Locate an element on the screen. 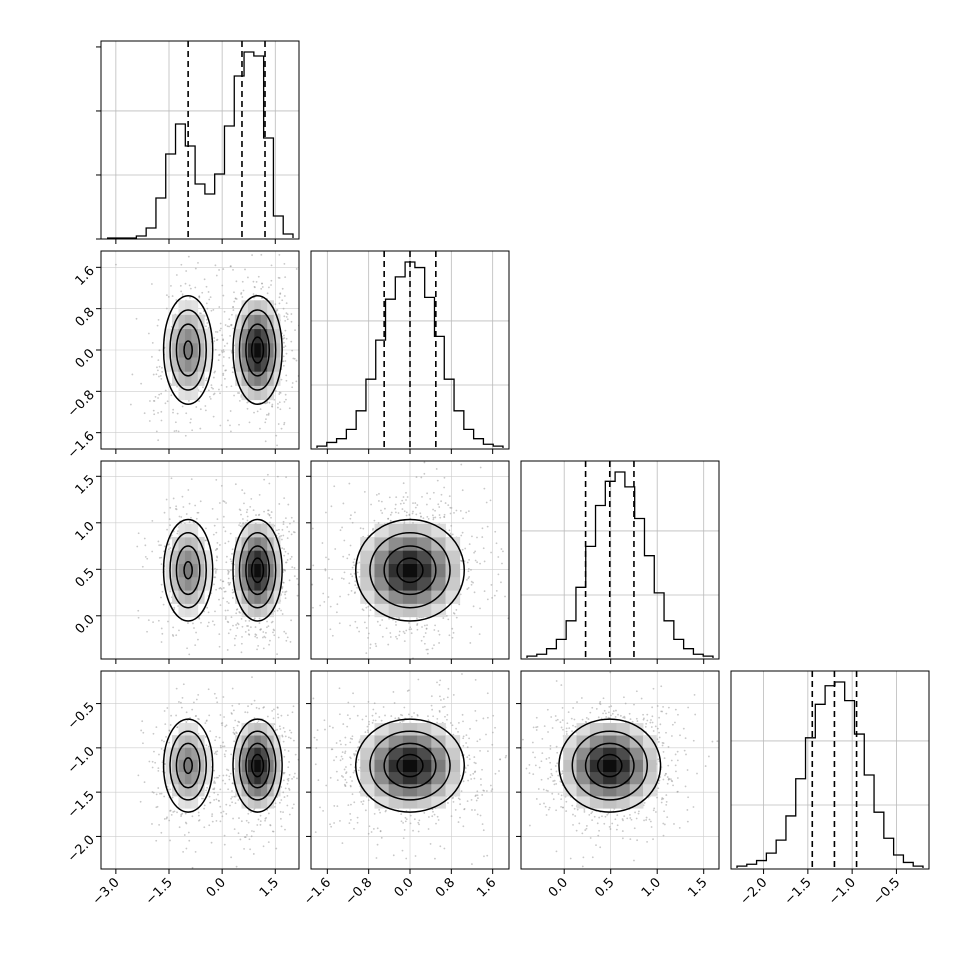 This screenshot has height=970, width=970. y-tick-label: 0.8 is located at coordinates (85, 317).